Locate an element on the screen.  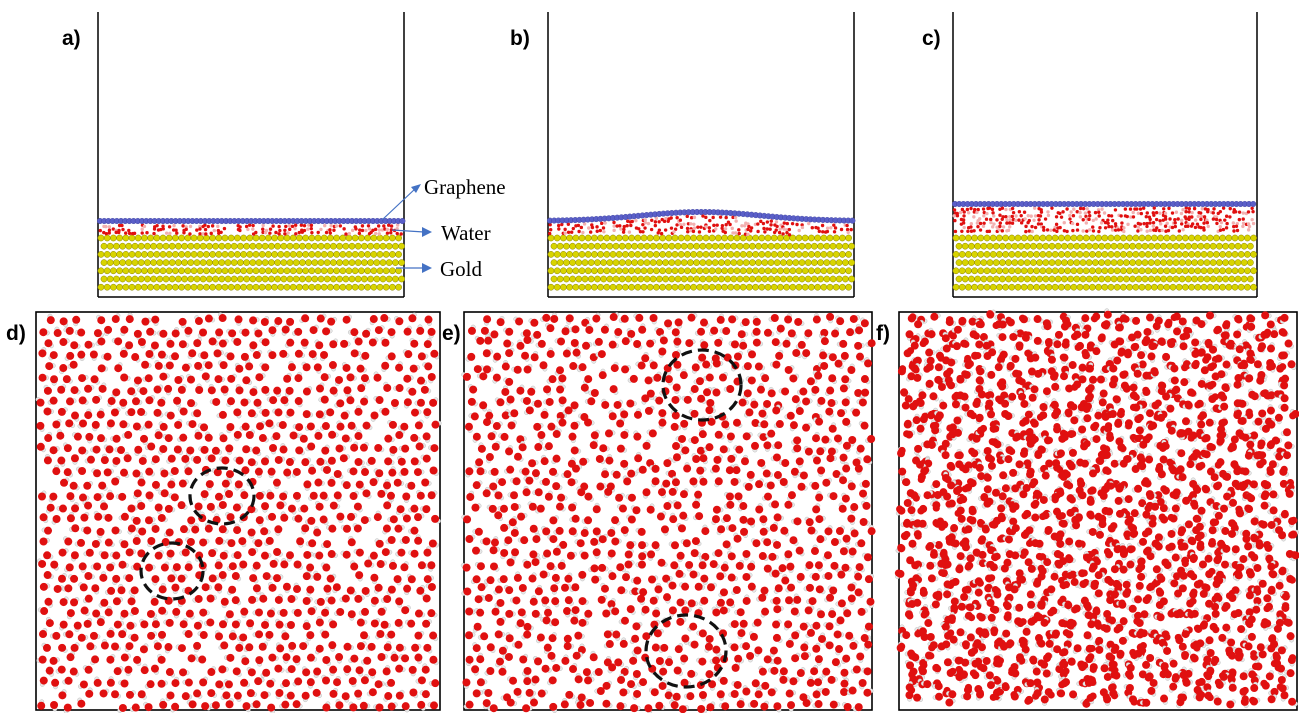
legend-water: Water is located at coordinates (466, 233).